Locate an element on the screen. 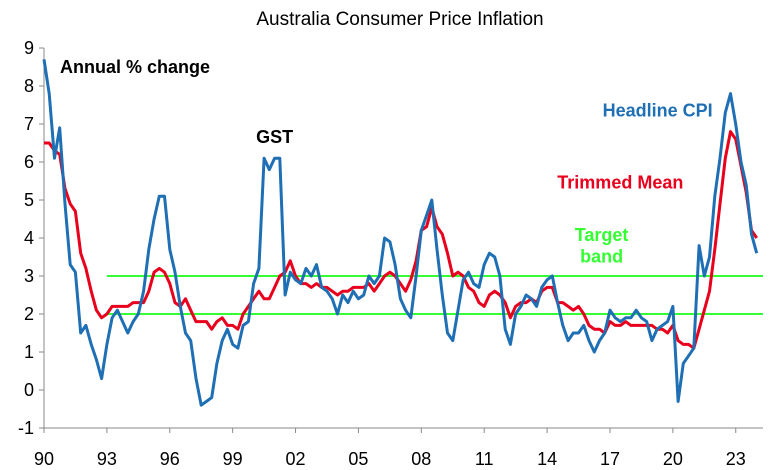 Image resolution: width=784 pixels, height=470 pixels. x-tick-label: 08 is located at coordinates (421, 459).